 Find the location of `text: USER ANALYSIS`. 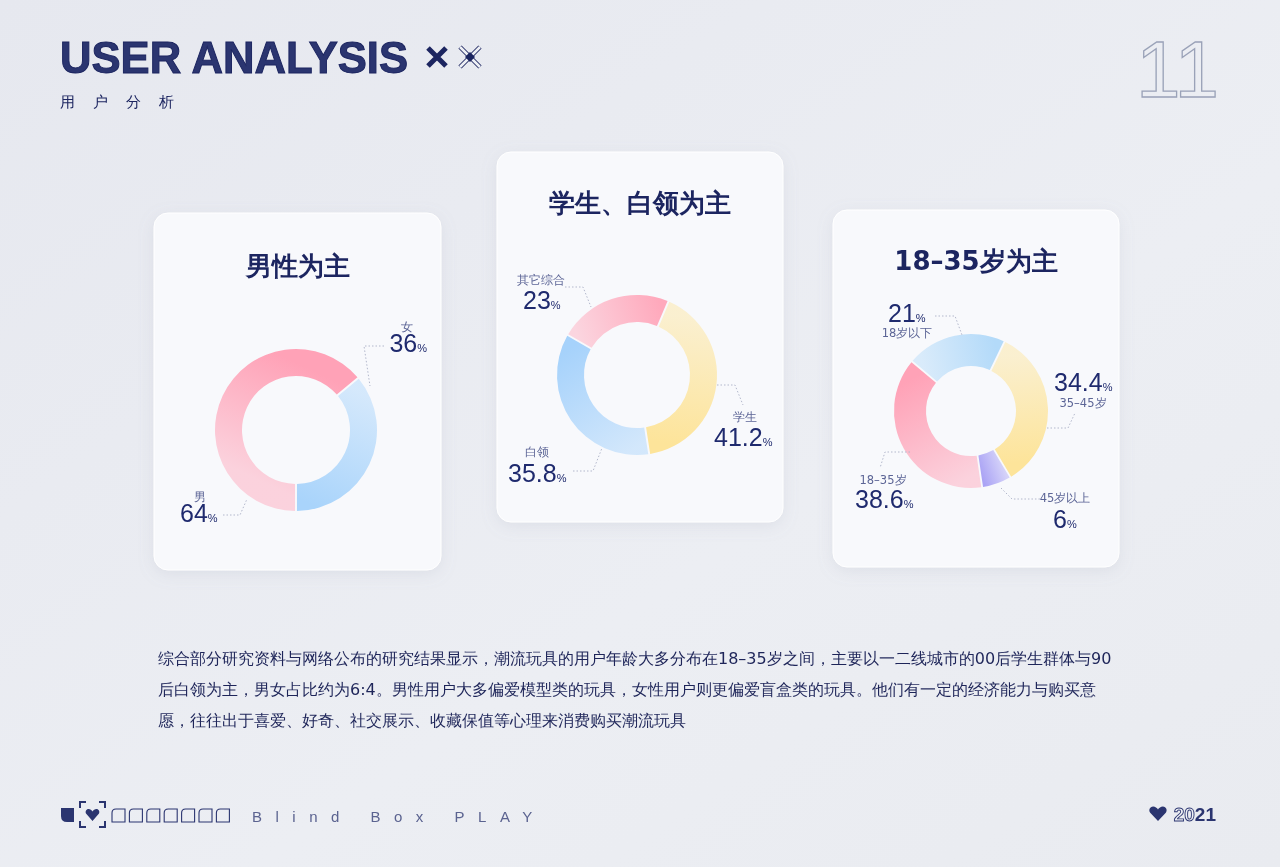

text: USER ANALYSIS is located at coordinates (240, 57).